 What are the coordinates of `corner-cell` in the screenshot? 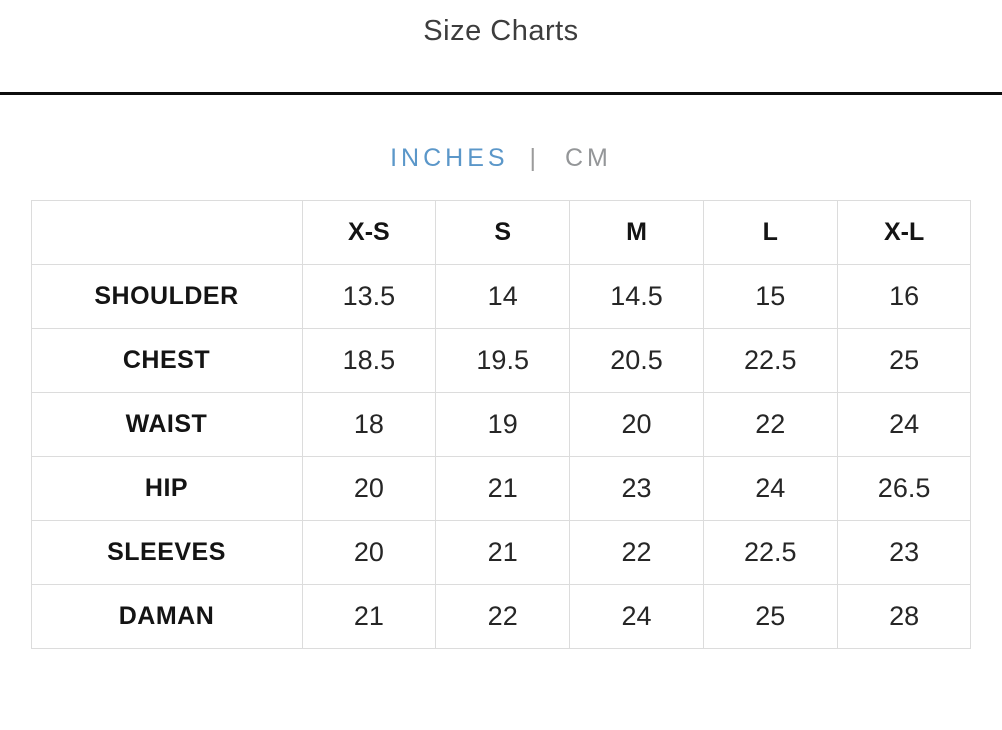 It's located at (166, 232).